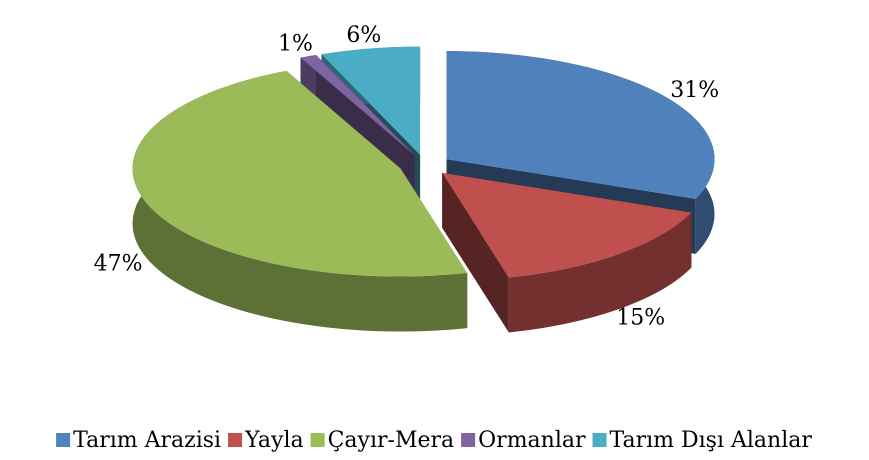 This screenshot has height=460, width=869. I want to click on legend-label: Tarım Arazisi, so click(147, 440).